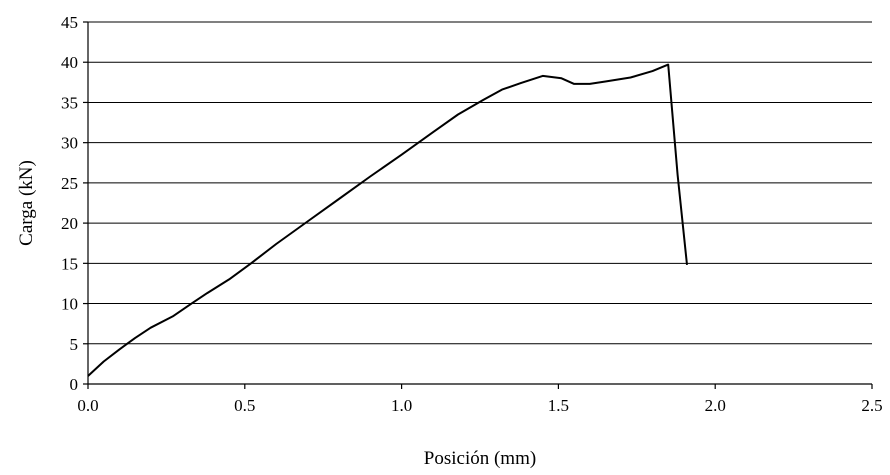 This screenshot has height=475, width=890. I want to click on y-ticks: 0 5 10 15 20 25 30 35 40 45, so click(74, 203).